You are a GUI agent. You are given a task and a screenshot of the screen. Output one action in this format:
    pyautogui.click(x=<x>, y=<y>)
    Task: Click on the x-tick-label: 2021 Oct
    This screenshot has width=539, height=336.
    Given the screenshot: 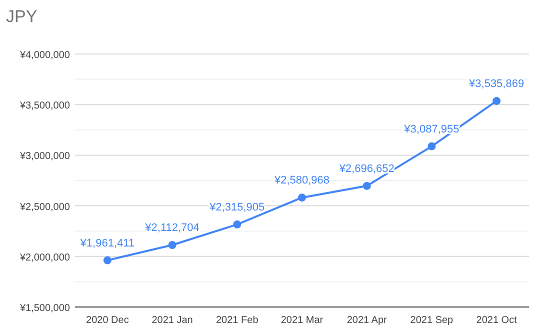 What is the action you would take?
    pyautogui.click(x=497, y=320)
    